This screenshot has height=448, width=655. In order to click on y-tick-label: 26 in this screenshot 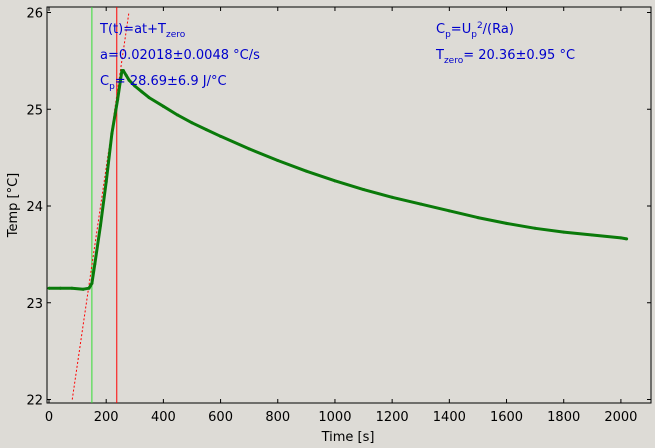, I will do `click(34, 14)`.